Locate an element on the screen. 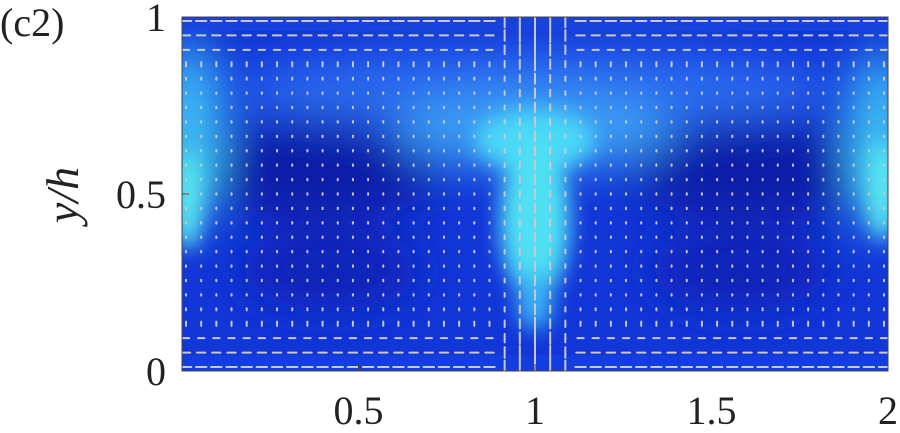 The height and width of the screenshot is (433, 900). x-tick-label: 1.5 is located at coordinates (712, 410).